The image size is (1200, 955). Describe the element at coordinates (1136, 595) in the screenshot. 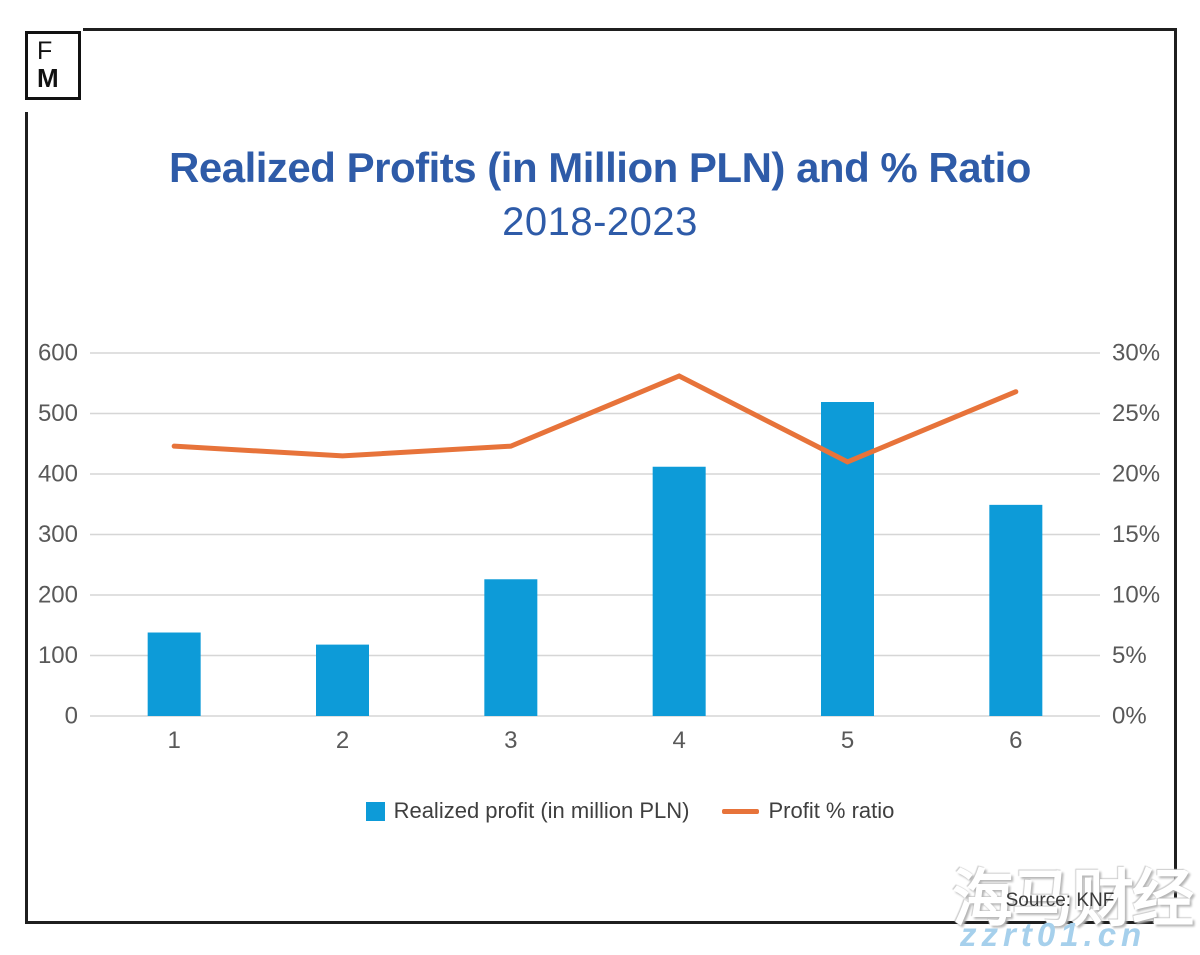

I see `right-axis-tick: 10%` at that location.